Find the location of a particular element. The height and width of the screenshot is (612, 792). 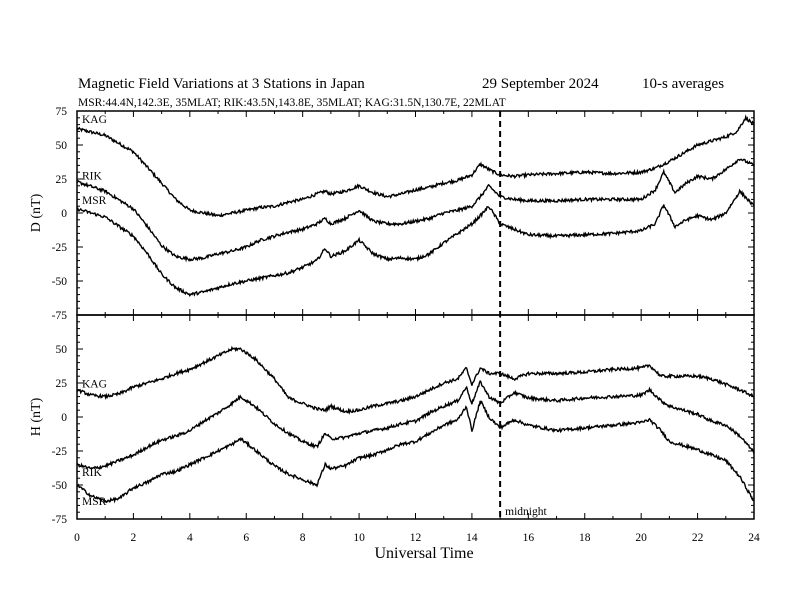

x-tick-label: 16 is located at coordinates (529, 538).